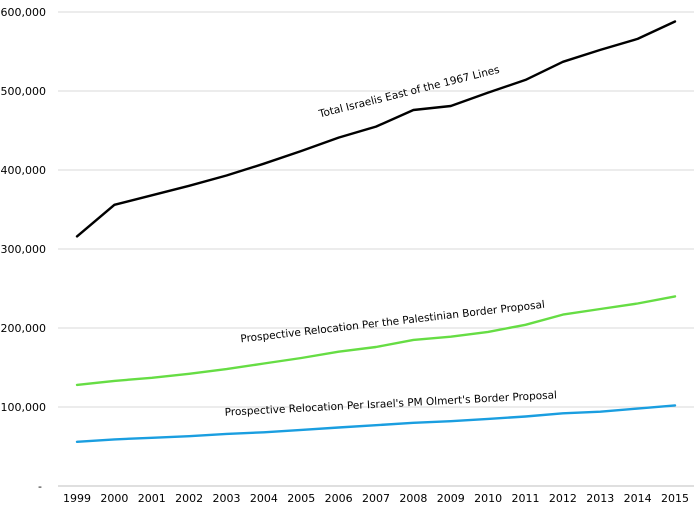 The width and height of the screenshot is (698, 508). What do you see at coordinates (264, 498) in the screenshot?
I see `x-tick-label: 2004` at bounding box center [264, 498].